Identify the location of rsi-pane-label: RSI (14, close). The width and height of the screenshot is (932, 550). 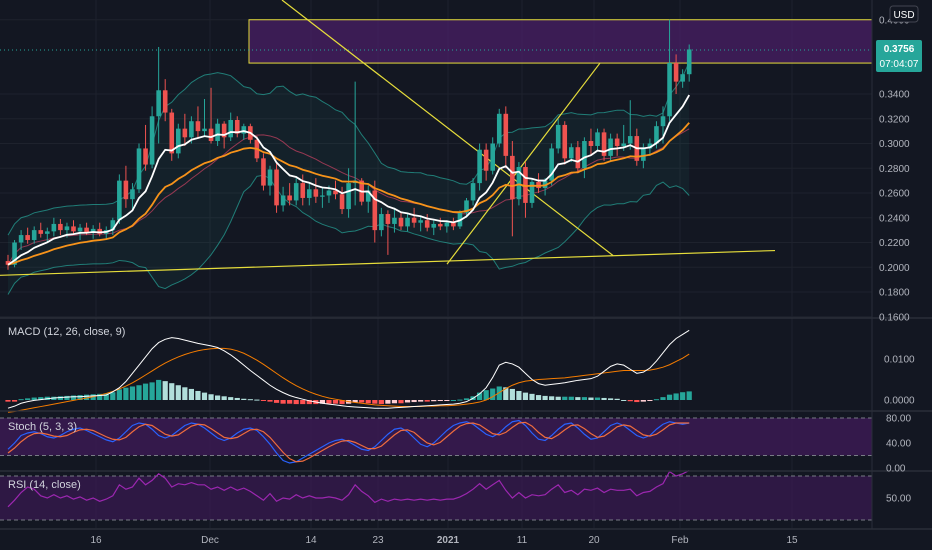
(44, 485).